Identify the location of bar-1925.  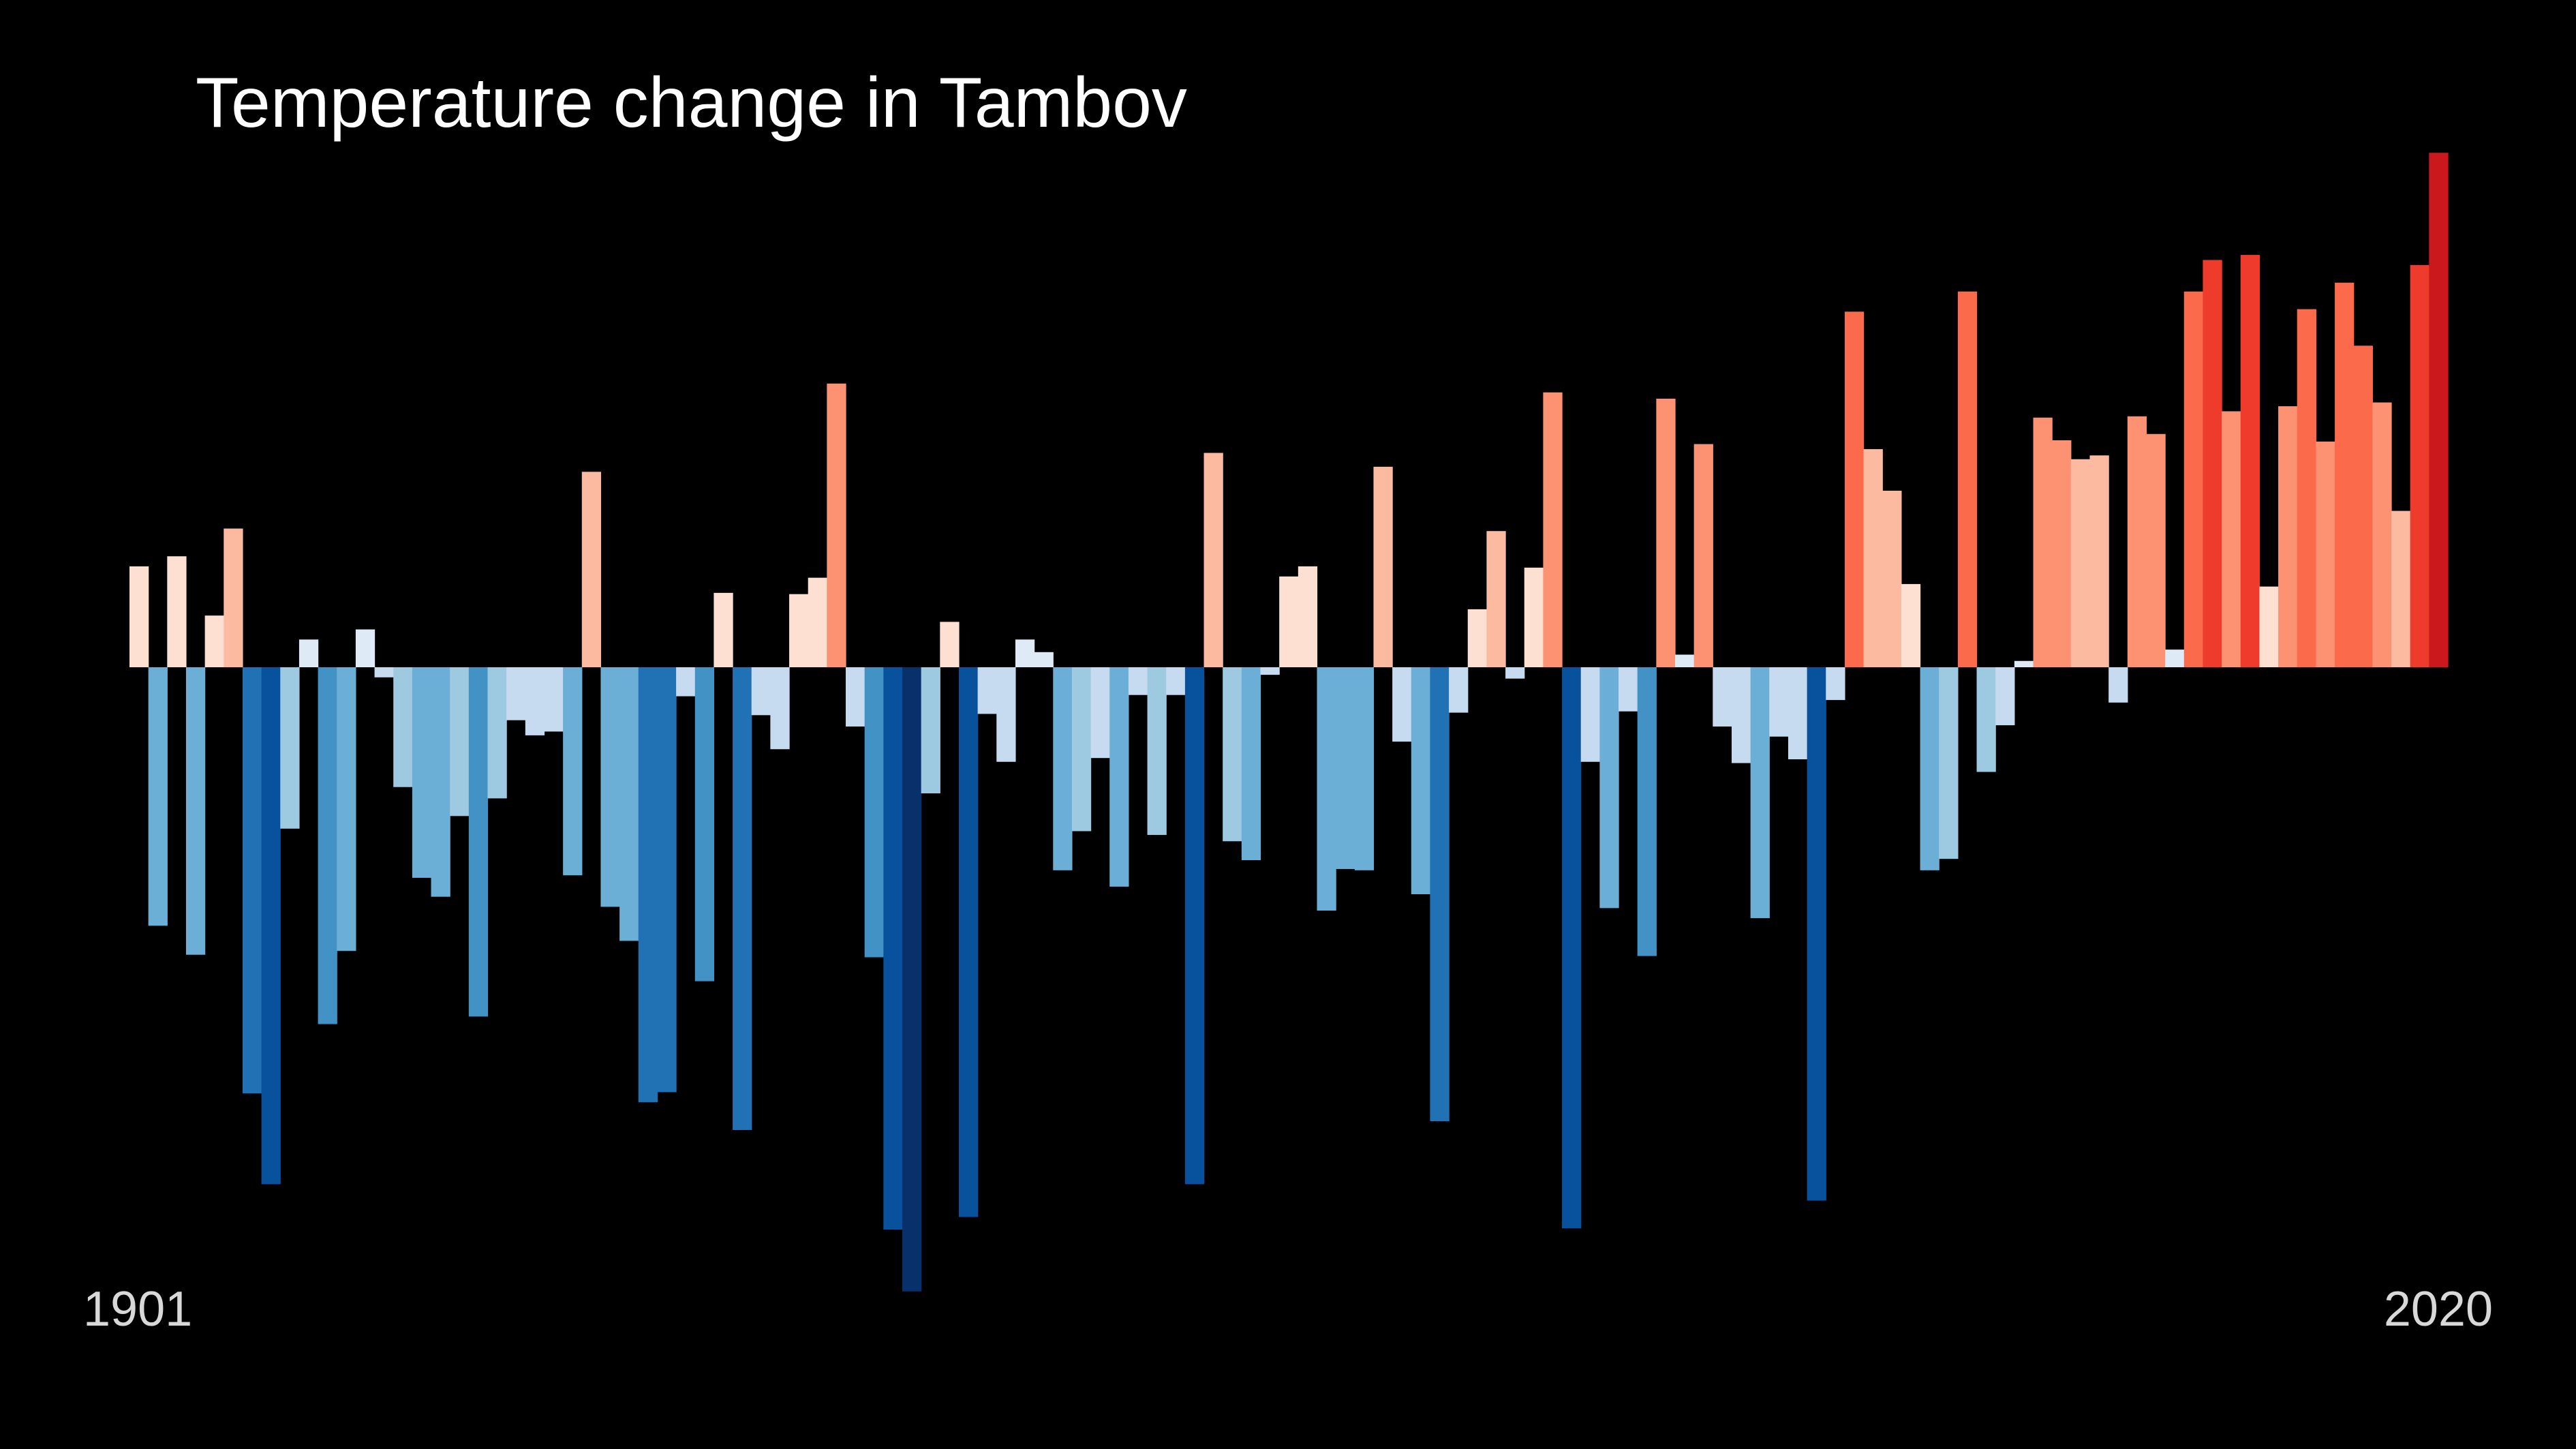
(591, 570).